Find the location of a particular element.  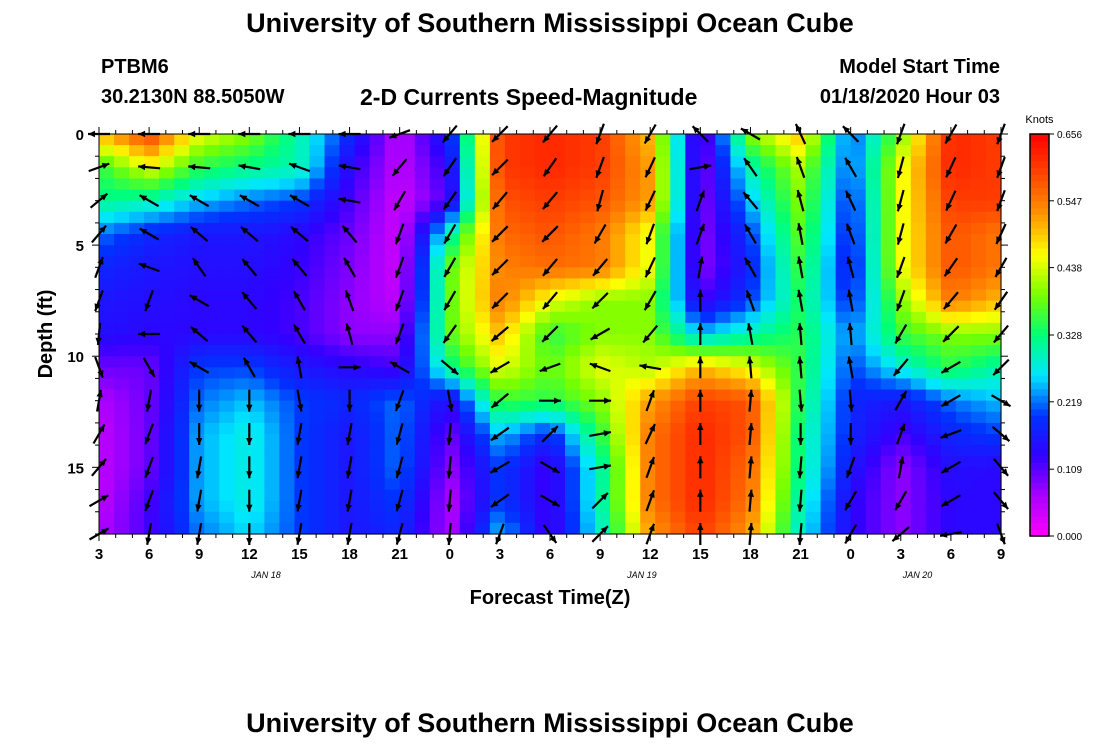

x-tick-label: 6 is located at coordinates (550, 554).